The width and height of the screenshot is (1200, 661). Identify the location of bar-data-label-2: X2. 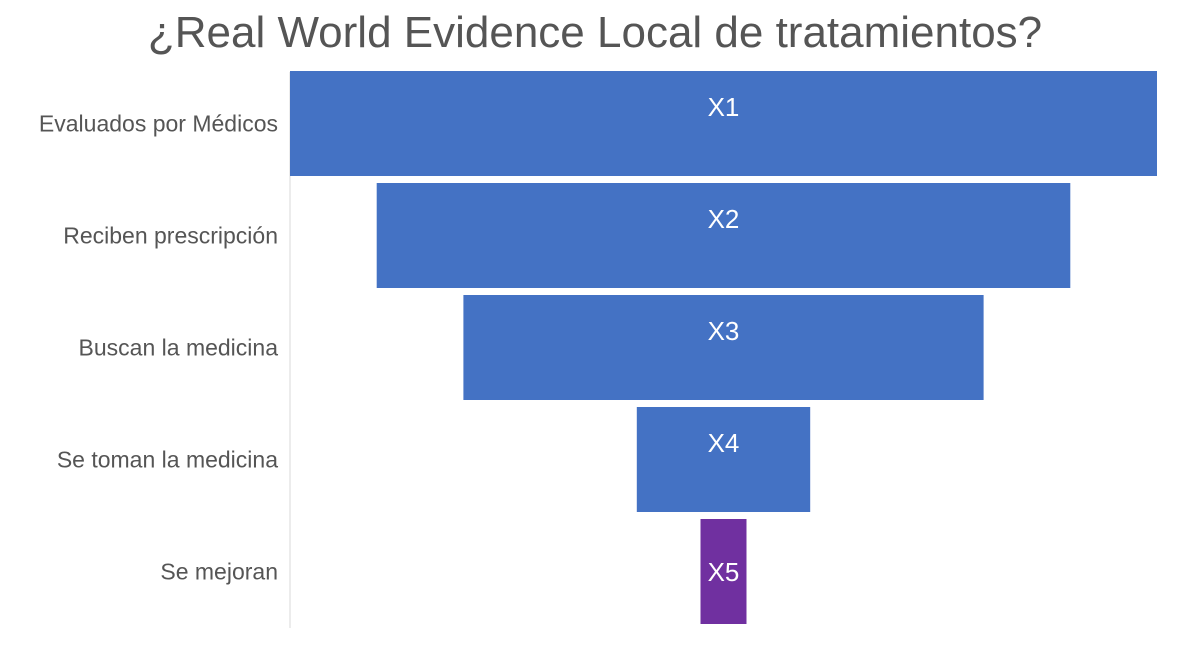
(724, 219).